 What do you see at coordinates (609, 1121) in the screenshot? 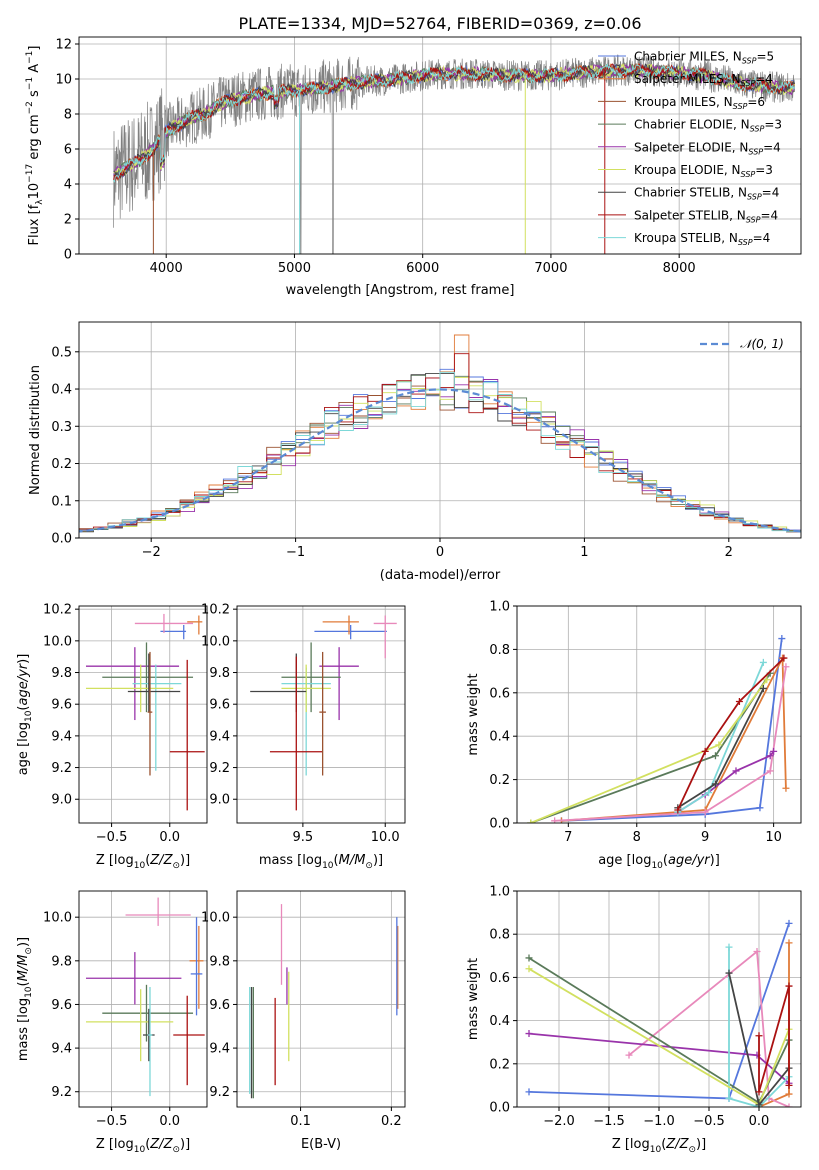
I see `x-tick-label: −1.5` at bounding box center [609, 1121].